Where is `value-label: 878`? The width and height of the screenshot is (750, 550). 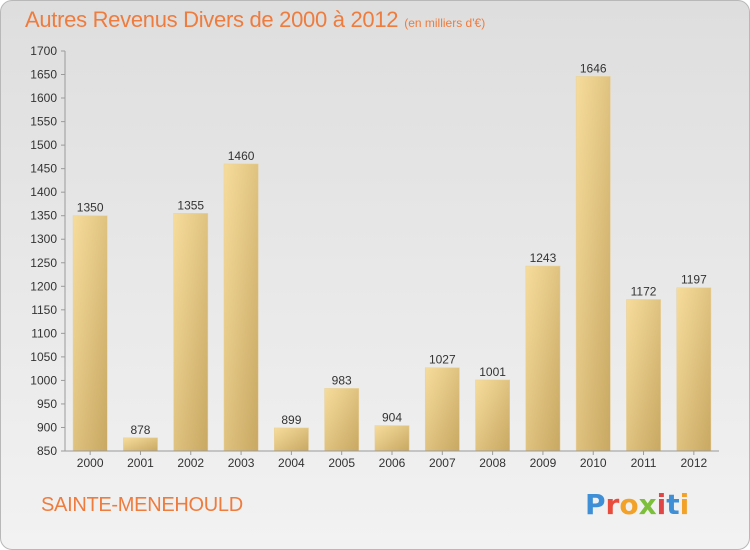 value-label: 878 is located at coordinates (140, 430).